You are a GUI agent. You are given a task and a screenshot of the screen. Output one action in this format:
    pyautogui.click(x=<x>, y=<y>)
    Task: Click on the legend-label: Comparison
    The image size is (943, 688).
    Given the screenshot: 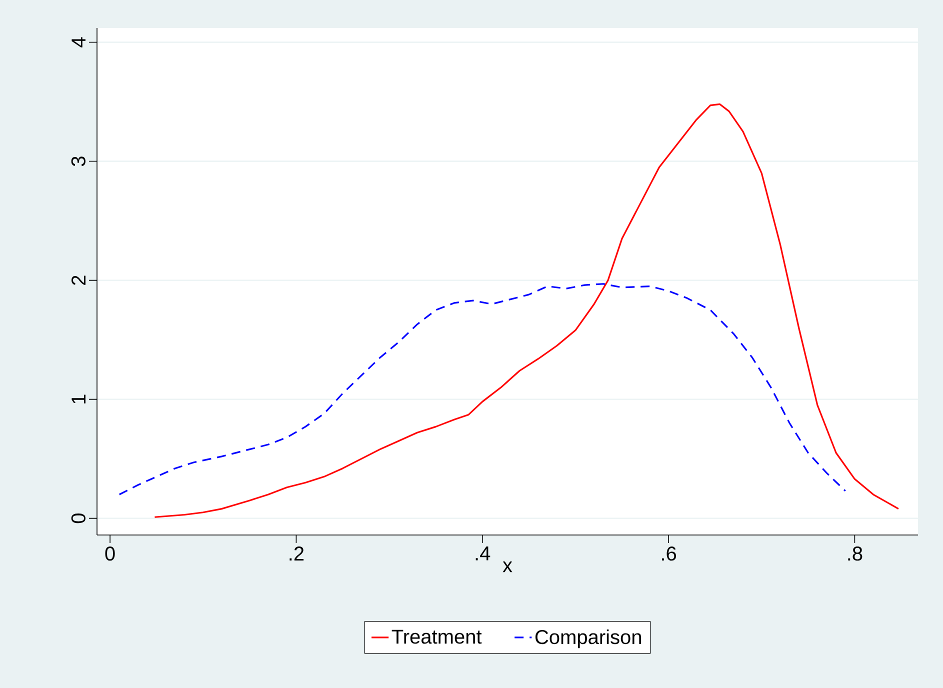 What is the action you would take?
    pyautogui.click(x=588, y=638)
    